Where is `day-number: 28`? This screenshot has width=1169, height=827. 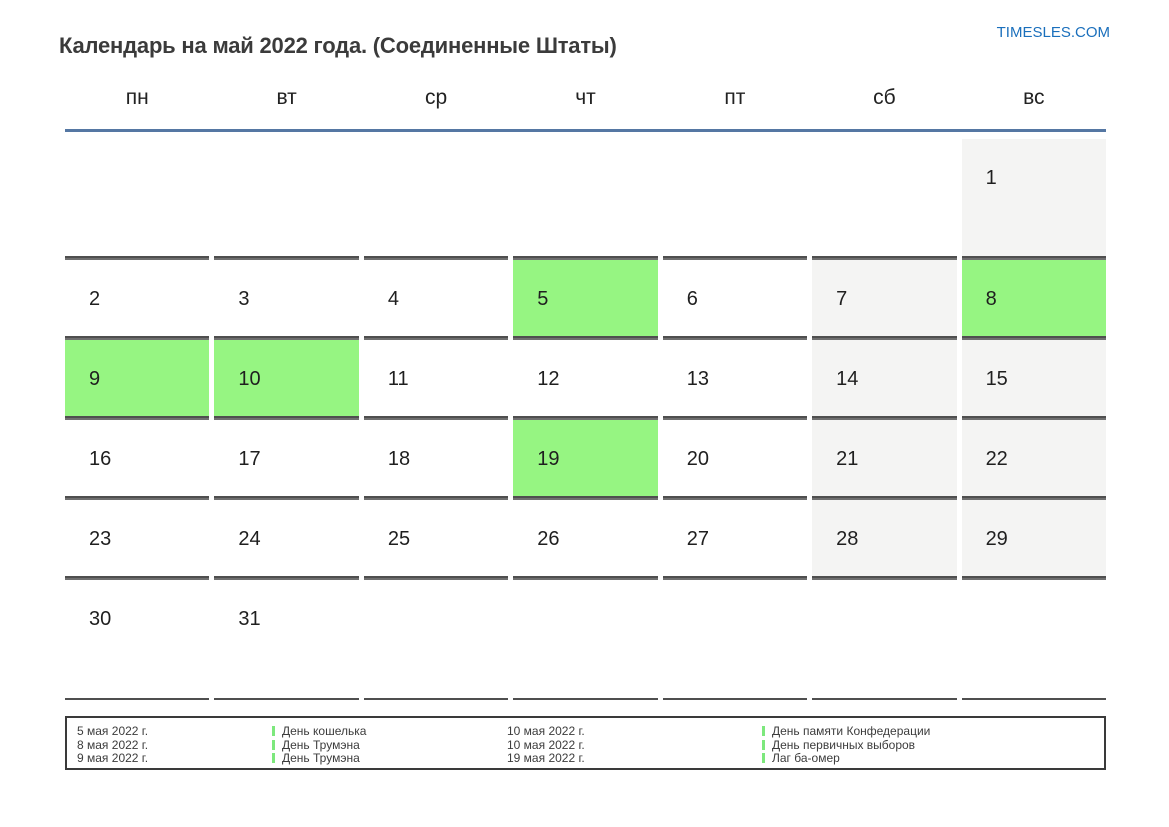 day-number: 28 is located at coordinates (847, 539).